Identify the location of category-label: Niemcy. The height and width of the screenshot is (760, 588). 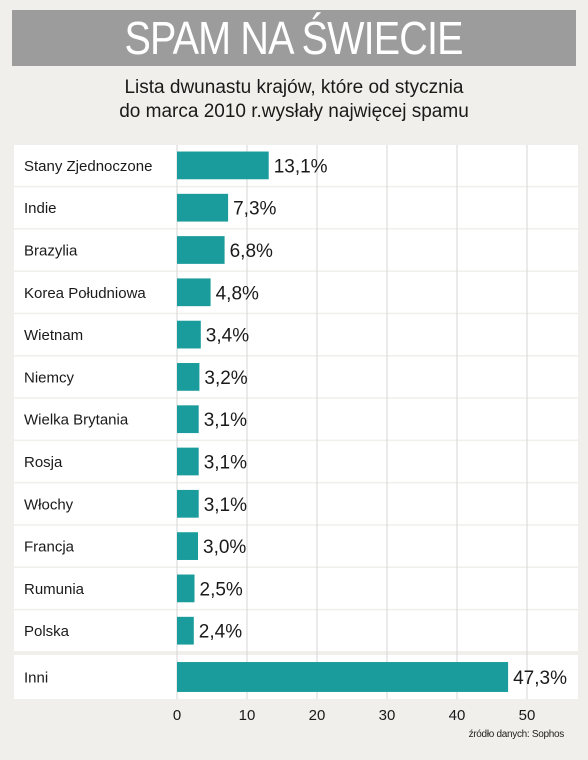
(49, 377).